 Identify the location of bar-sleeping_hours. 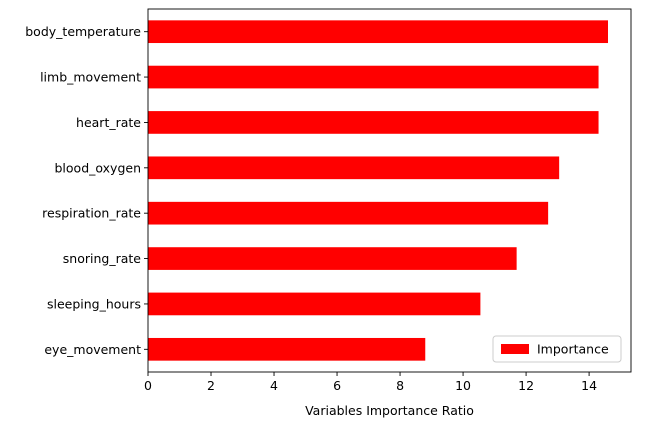
(314, 304).